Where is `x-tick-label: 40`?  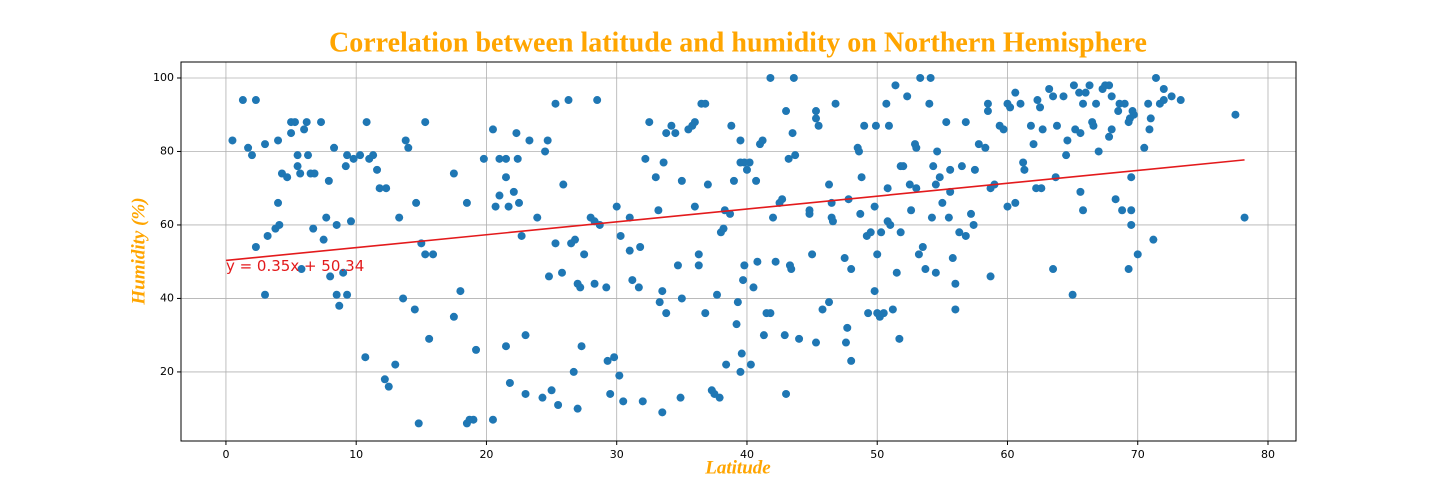
x-tick-label: 40 is located at coordinates (747, 454).